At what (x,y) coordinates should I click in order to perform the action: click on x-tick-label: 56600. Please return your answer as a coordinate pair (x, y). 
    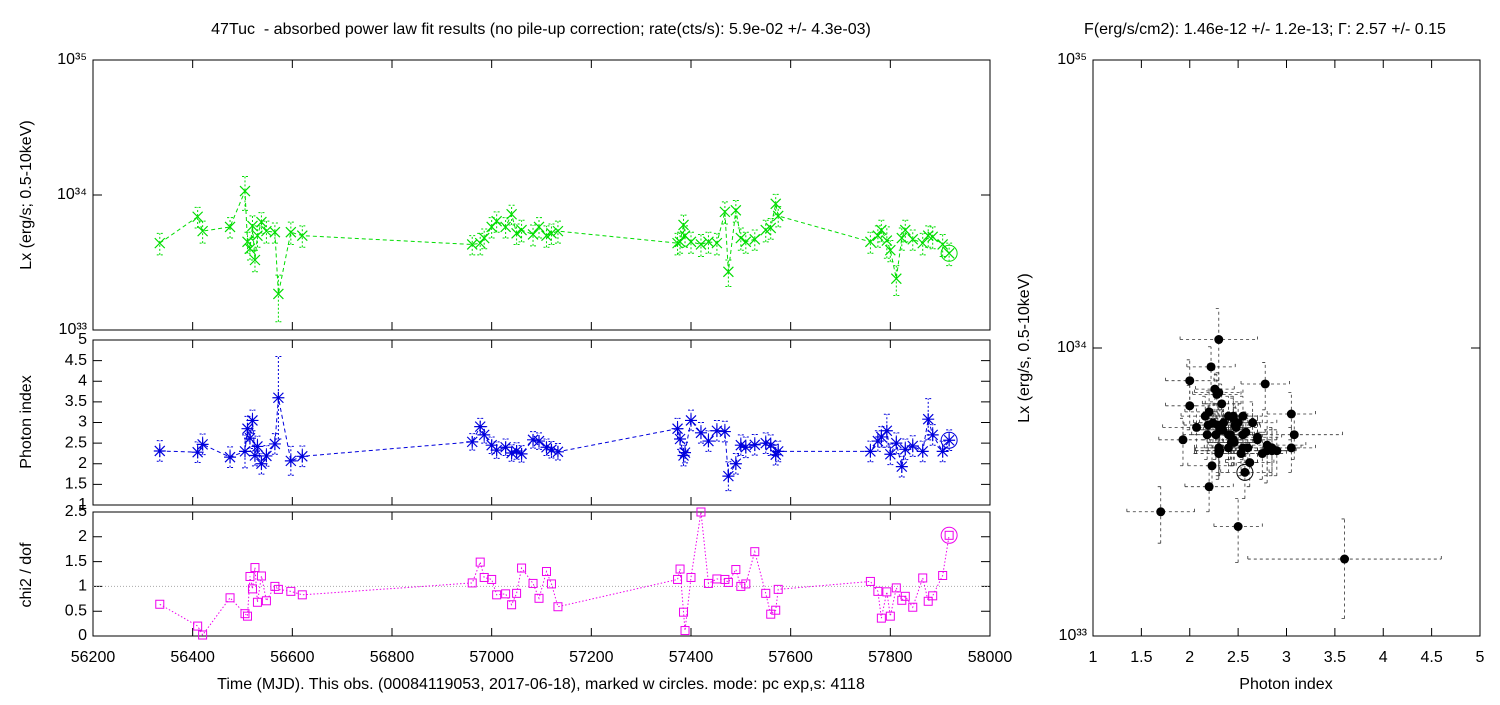
    Looking at the image, I should click on (292, 657).